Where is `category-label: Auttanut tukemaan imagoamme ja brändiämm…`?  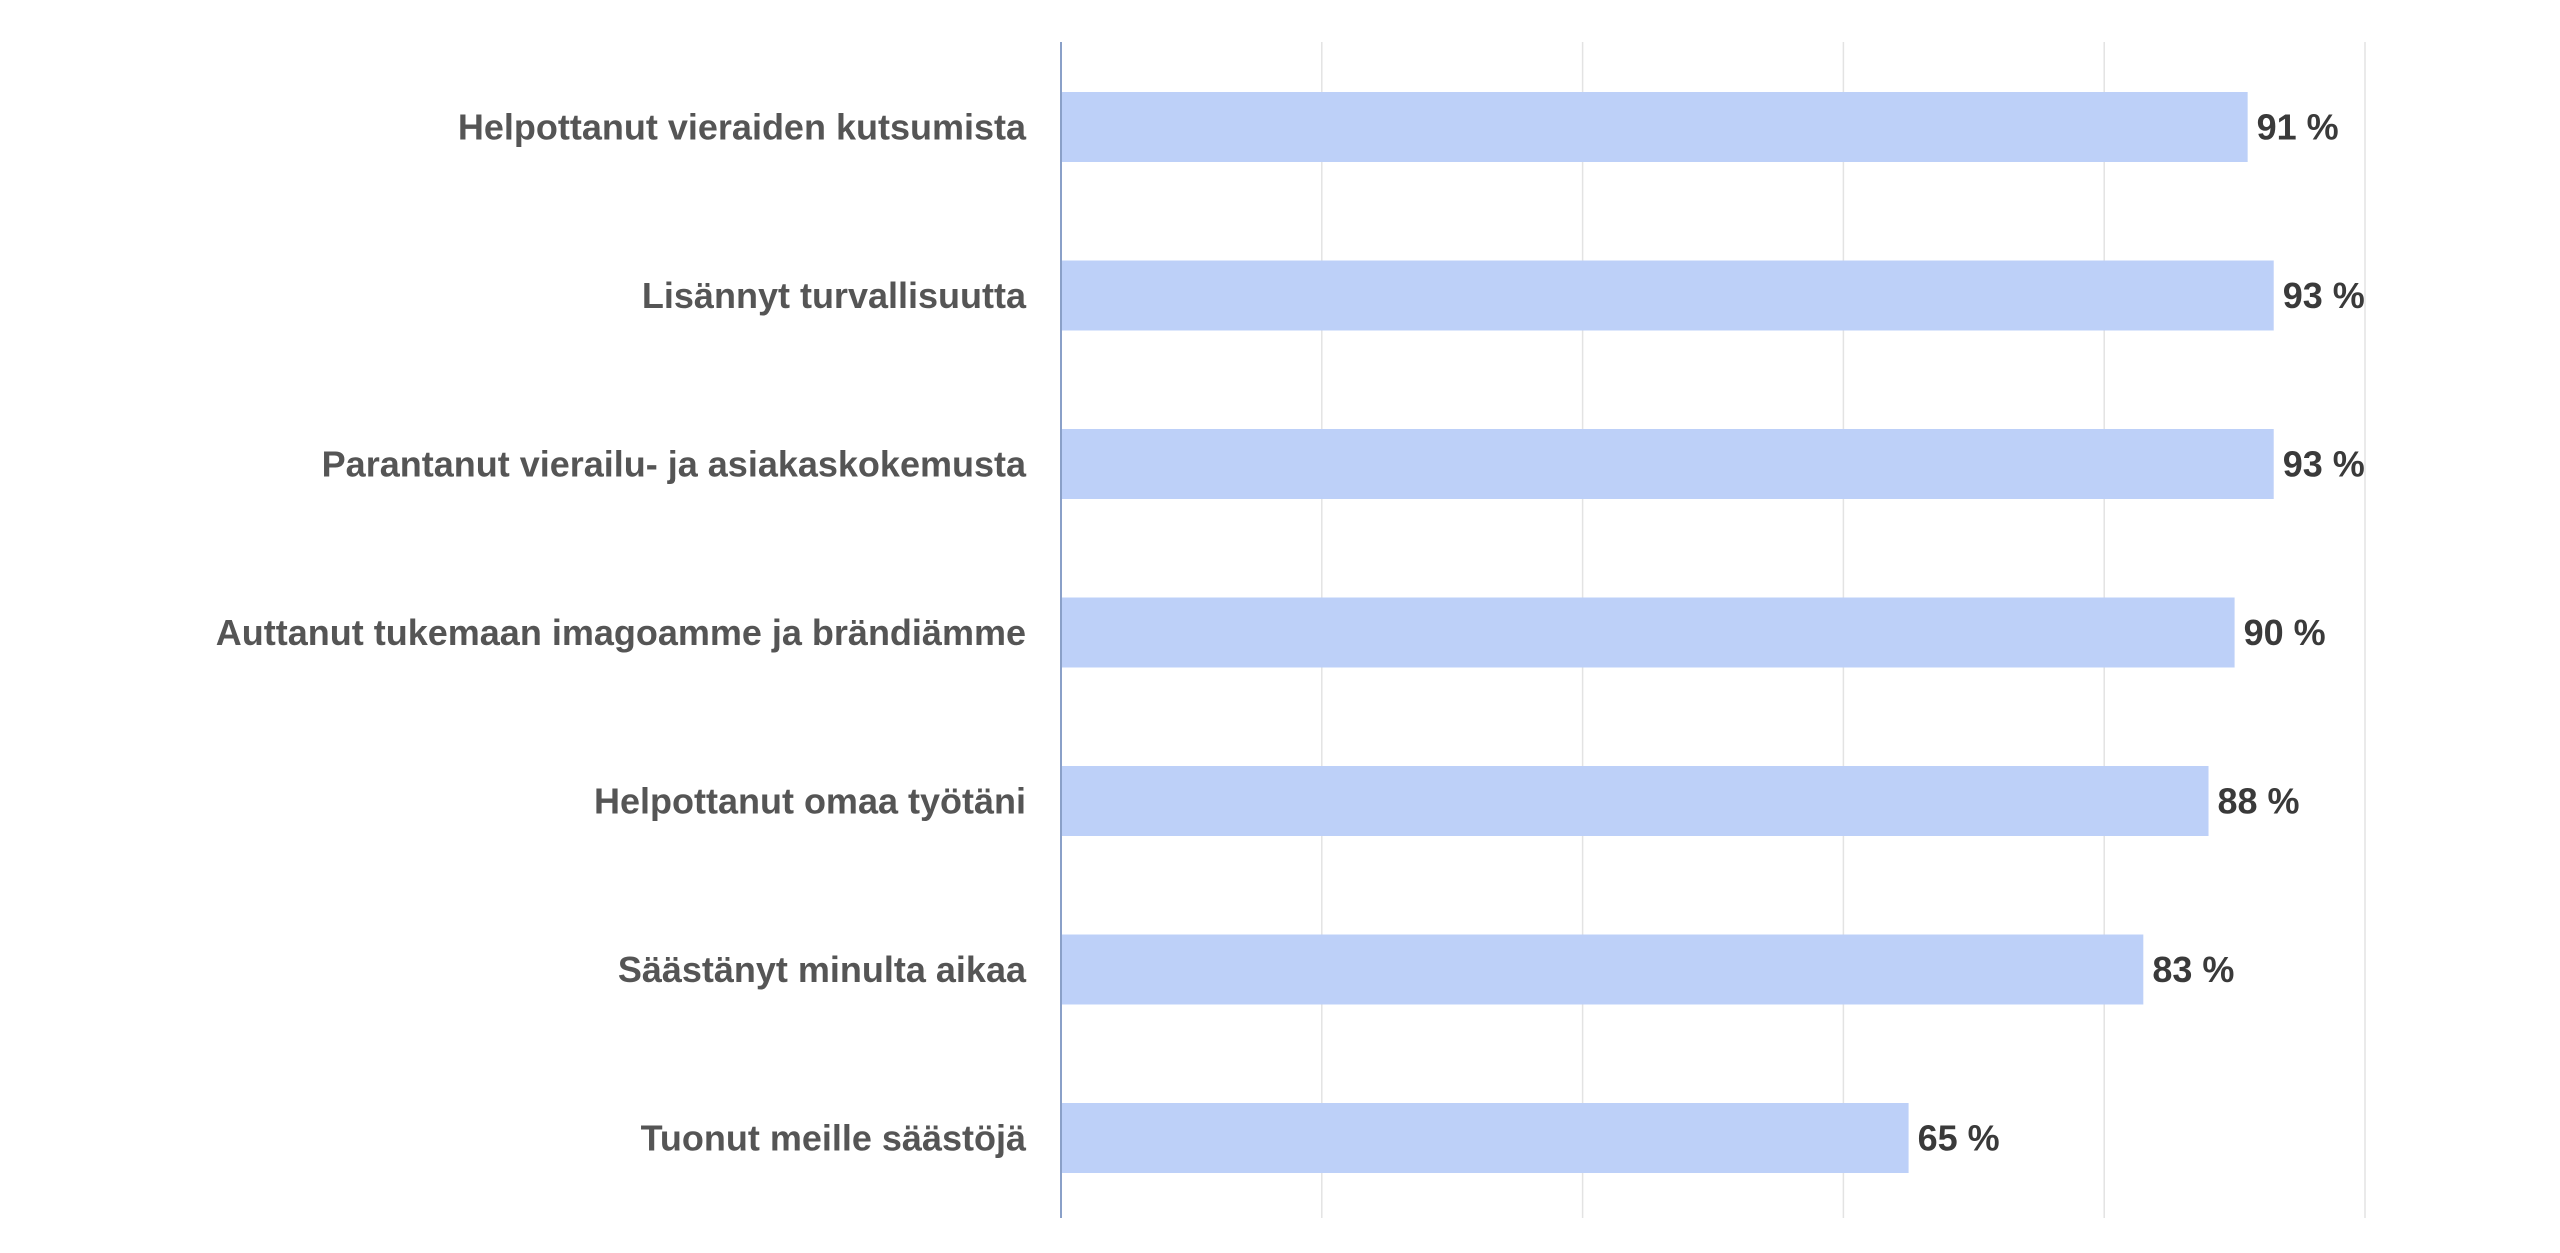
category-label: Auttanut tukemaan imagoamme ja brändiämm… is located at coordinates (621, 632).